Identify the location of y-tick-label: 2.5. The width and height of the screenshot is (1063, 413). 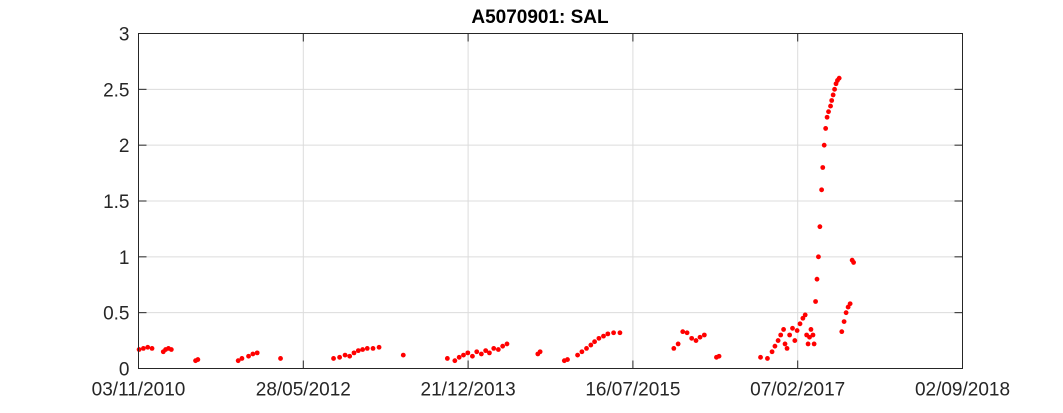
(116, 90).